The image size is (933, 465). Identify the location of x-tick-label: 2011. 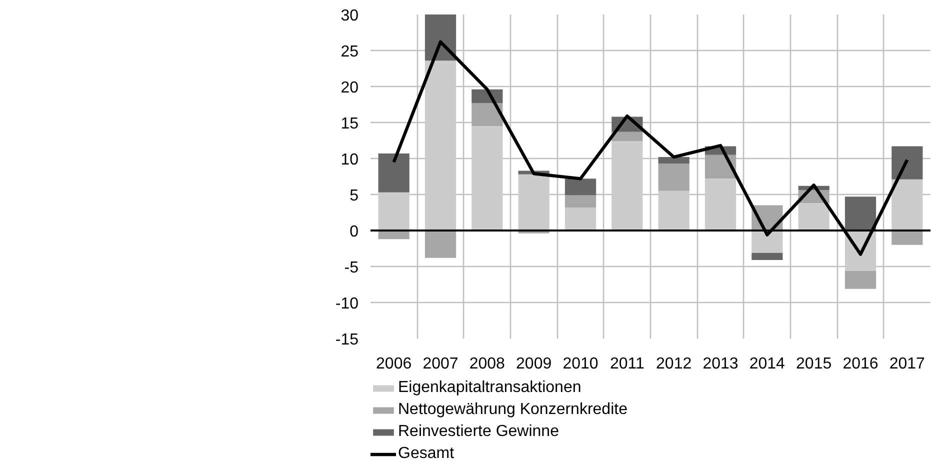
(627, 364).